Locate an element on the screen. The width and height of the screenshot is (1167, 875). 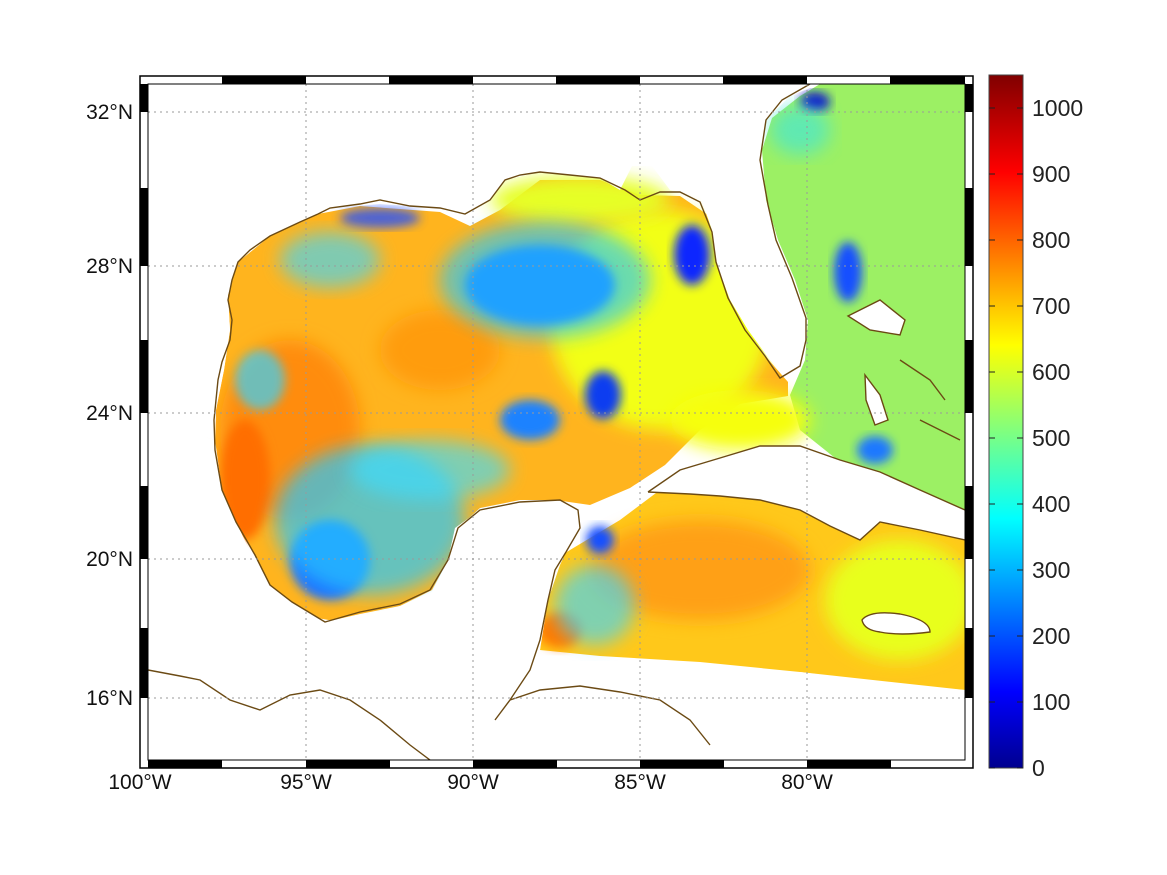
field-low-mid is located at coordinates (530, 420).